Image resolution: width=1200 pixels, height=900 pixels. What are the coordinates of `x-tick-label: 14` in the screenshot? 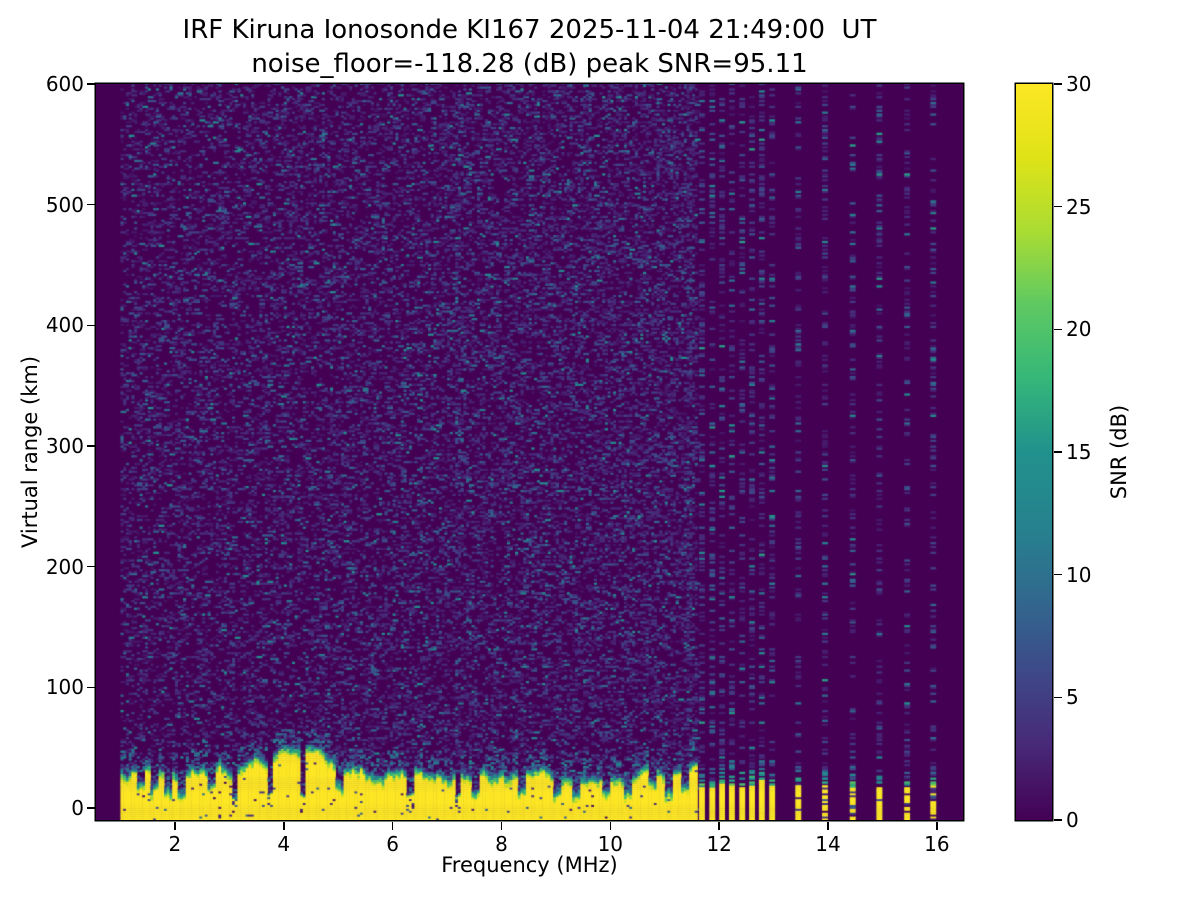 It's located at (828, 844).